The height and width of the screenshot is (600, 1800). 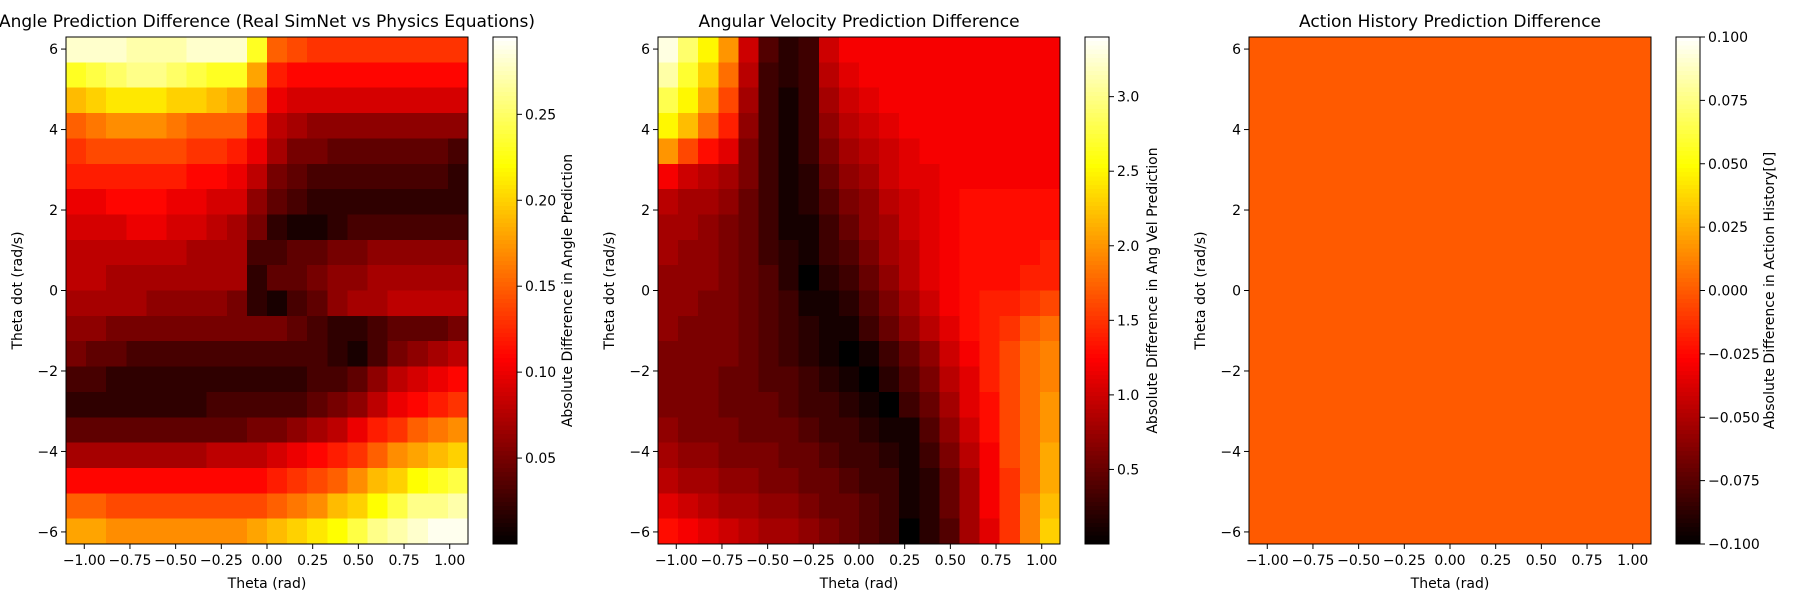 I want to click on colorbar-tick-label: 1.0, so click(x=1128, y=396).